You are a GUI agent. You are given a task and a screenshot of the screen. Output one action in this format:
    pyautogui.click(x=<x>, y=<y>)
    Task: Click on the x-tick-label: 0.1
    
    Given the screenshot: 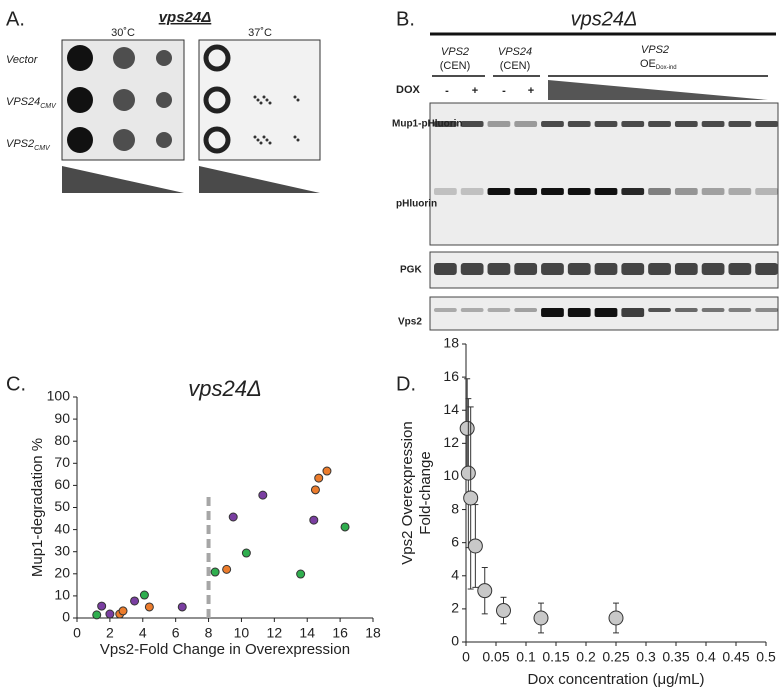 What is the action you would take?
    pyautogui.click(x=526, y=657)
    